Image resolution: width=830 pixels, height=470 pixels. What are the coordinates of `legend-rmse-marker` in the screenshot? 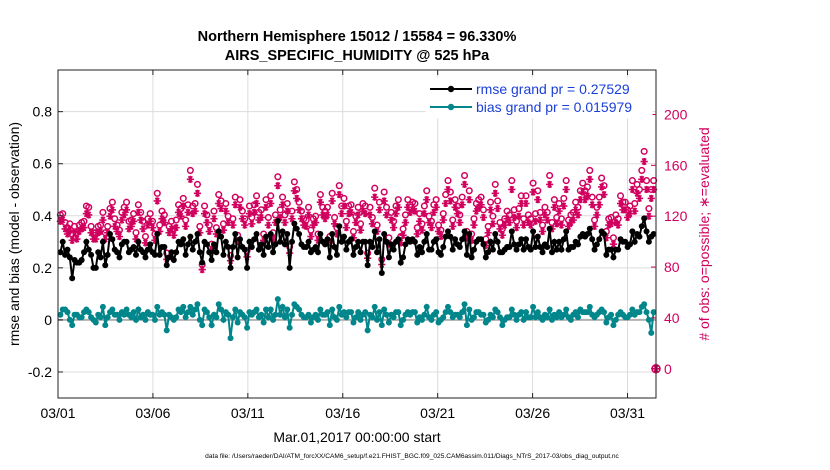 It's located at (451, 89).